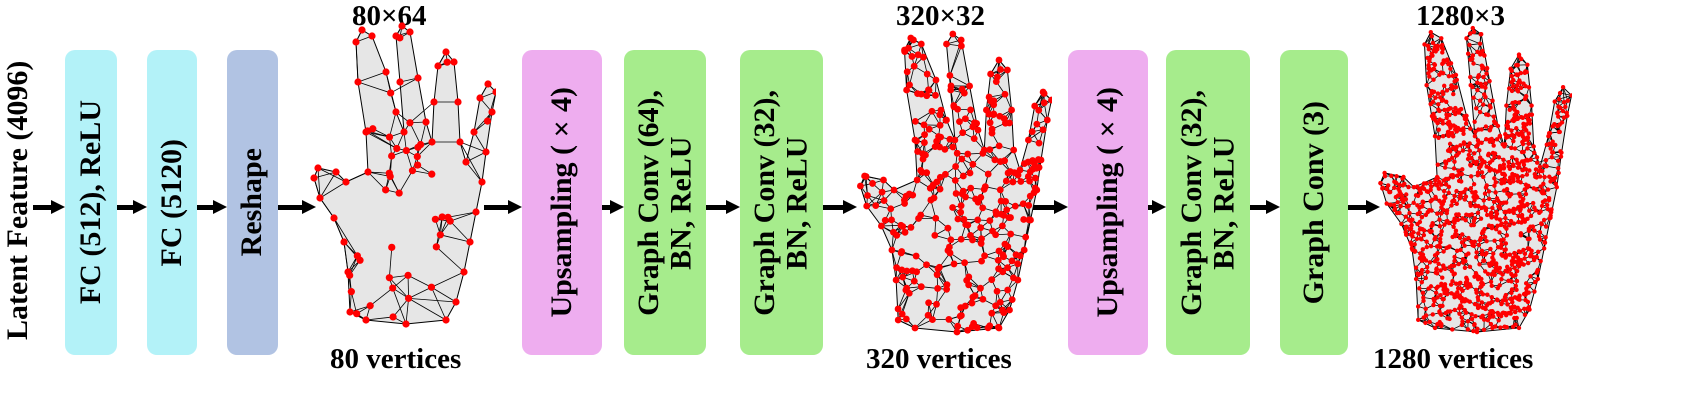 This screenshot has width=1682, height=406. What do you see at coordinates (91, 202) in the screenshot?
I see `fc-512-relu-block: FC (512), ReLU` at bounding box center [91, 202].